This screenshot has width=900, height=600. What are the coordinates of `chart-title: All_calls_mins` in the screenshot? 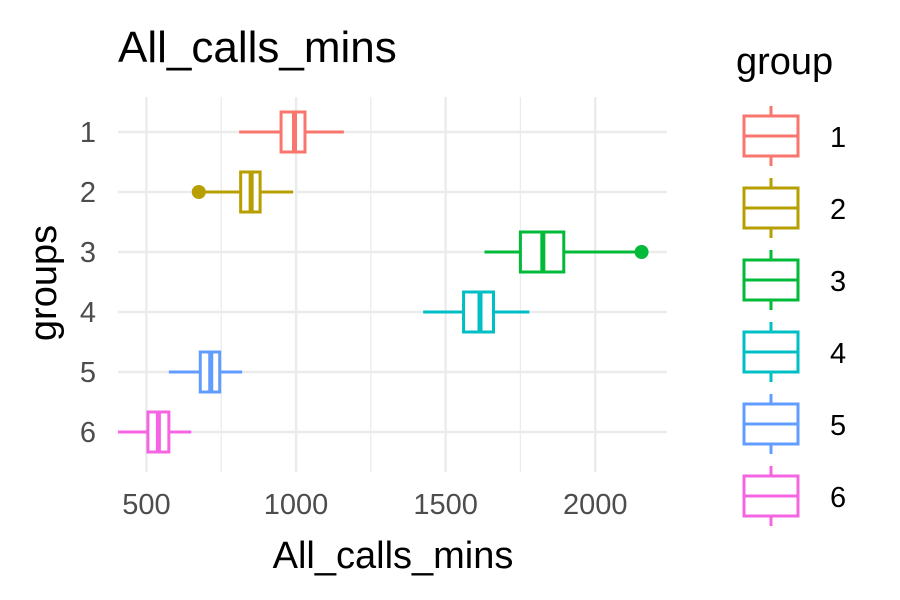 It's located at (257, 47).